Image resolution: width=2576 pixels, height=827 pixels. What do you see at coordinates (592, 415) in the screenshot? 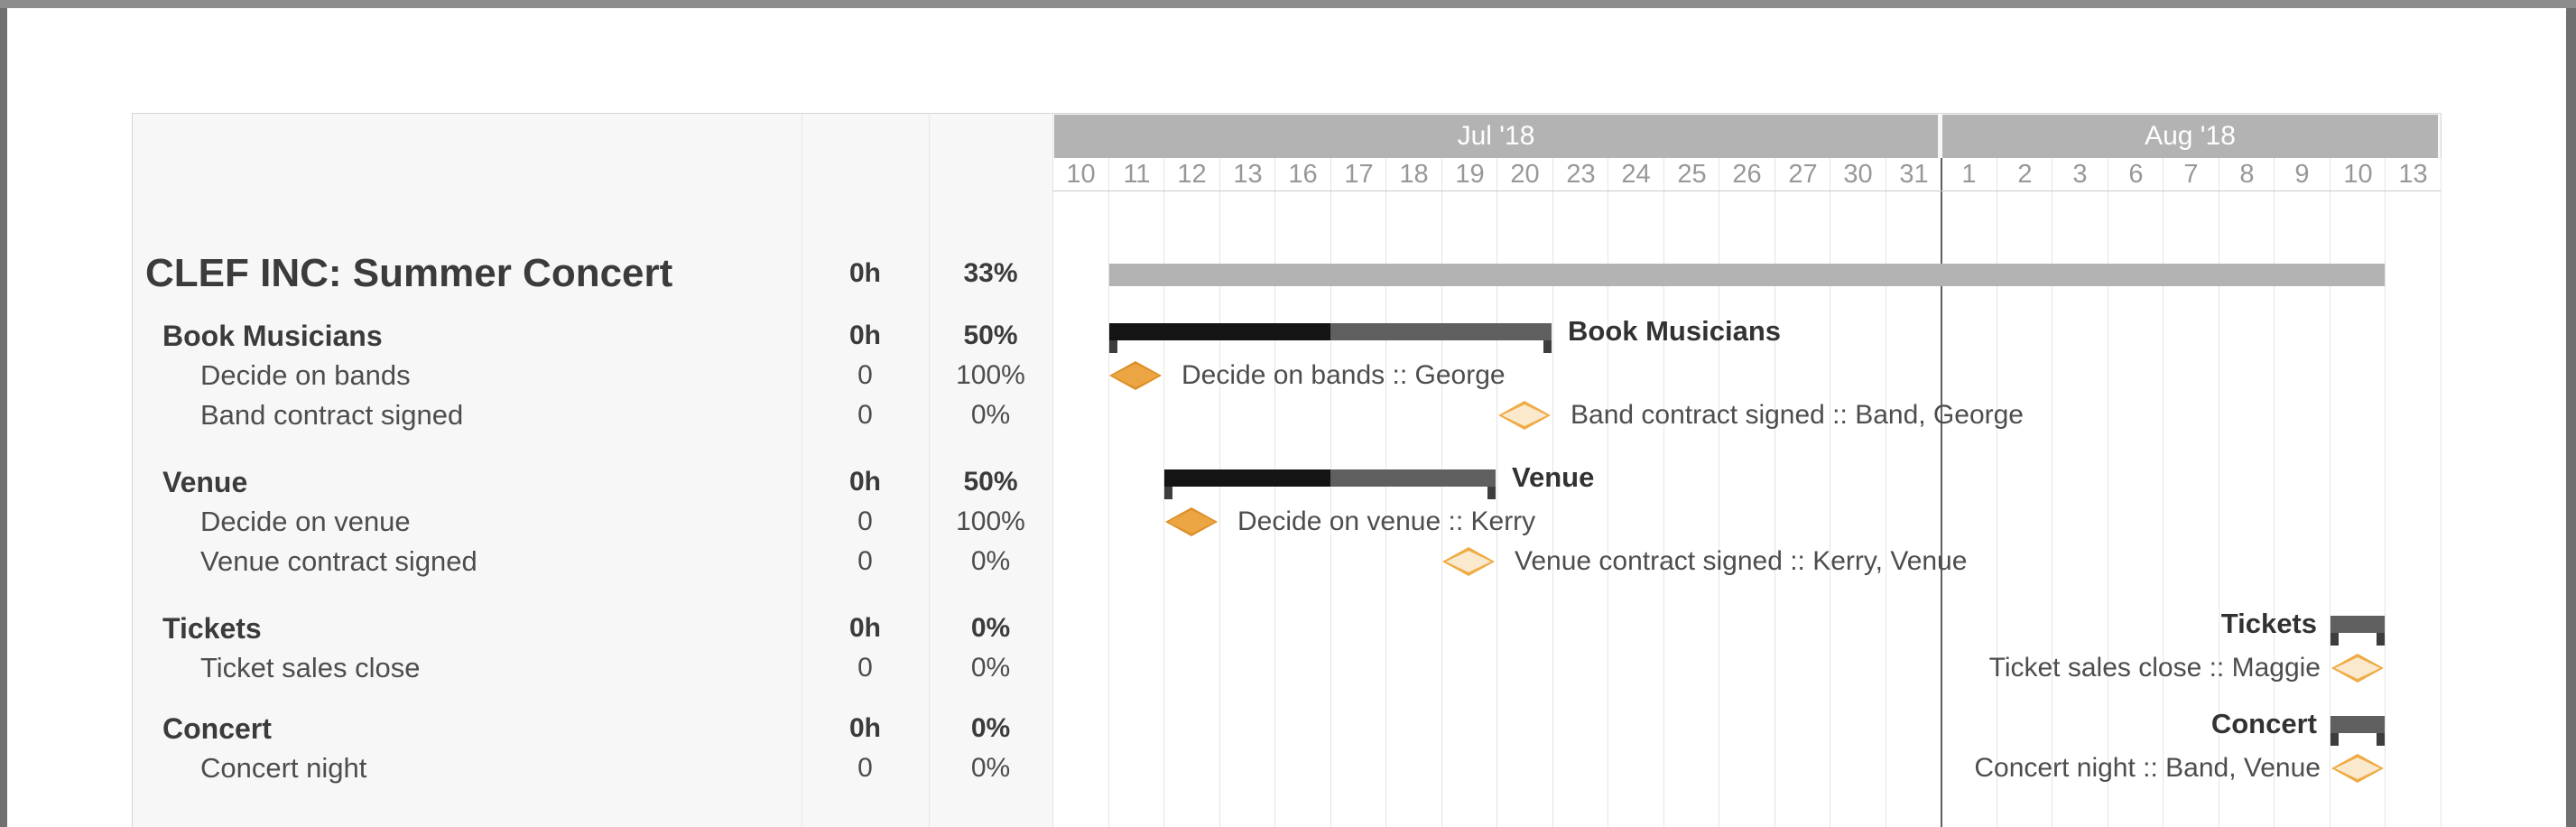
I see `task-row-band-contract-signed: Band contract signed 0 0%` at bounding box center [592, 415].